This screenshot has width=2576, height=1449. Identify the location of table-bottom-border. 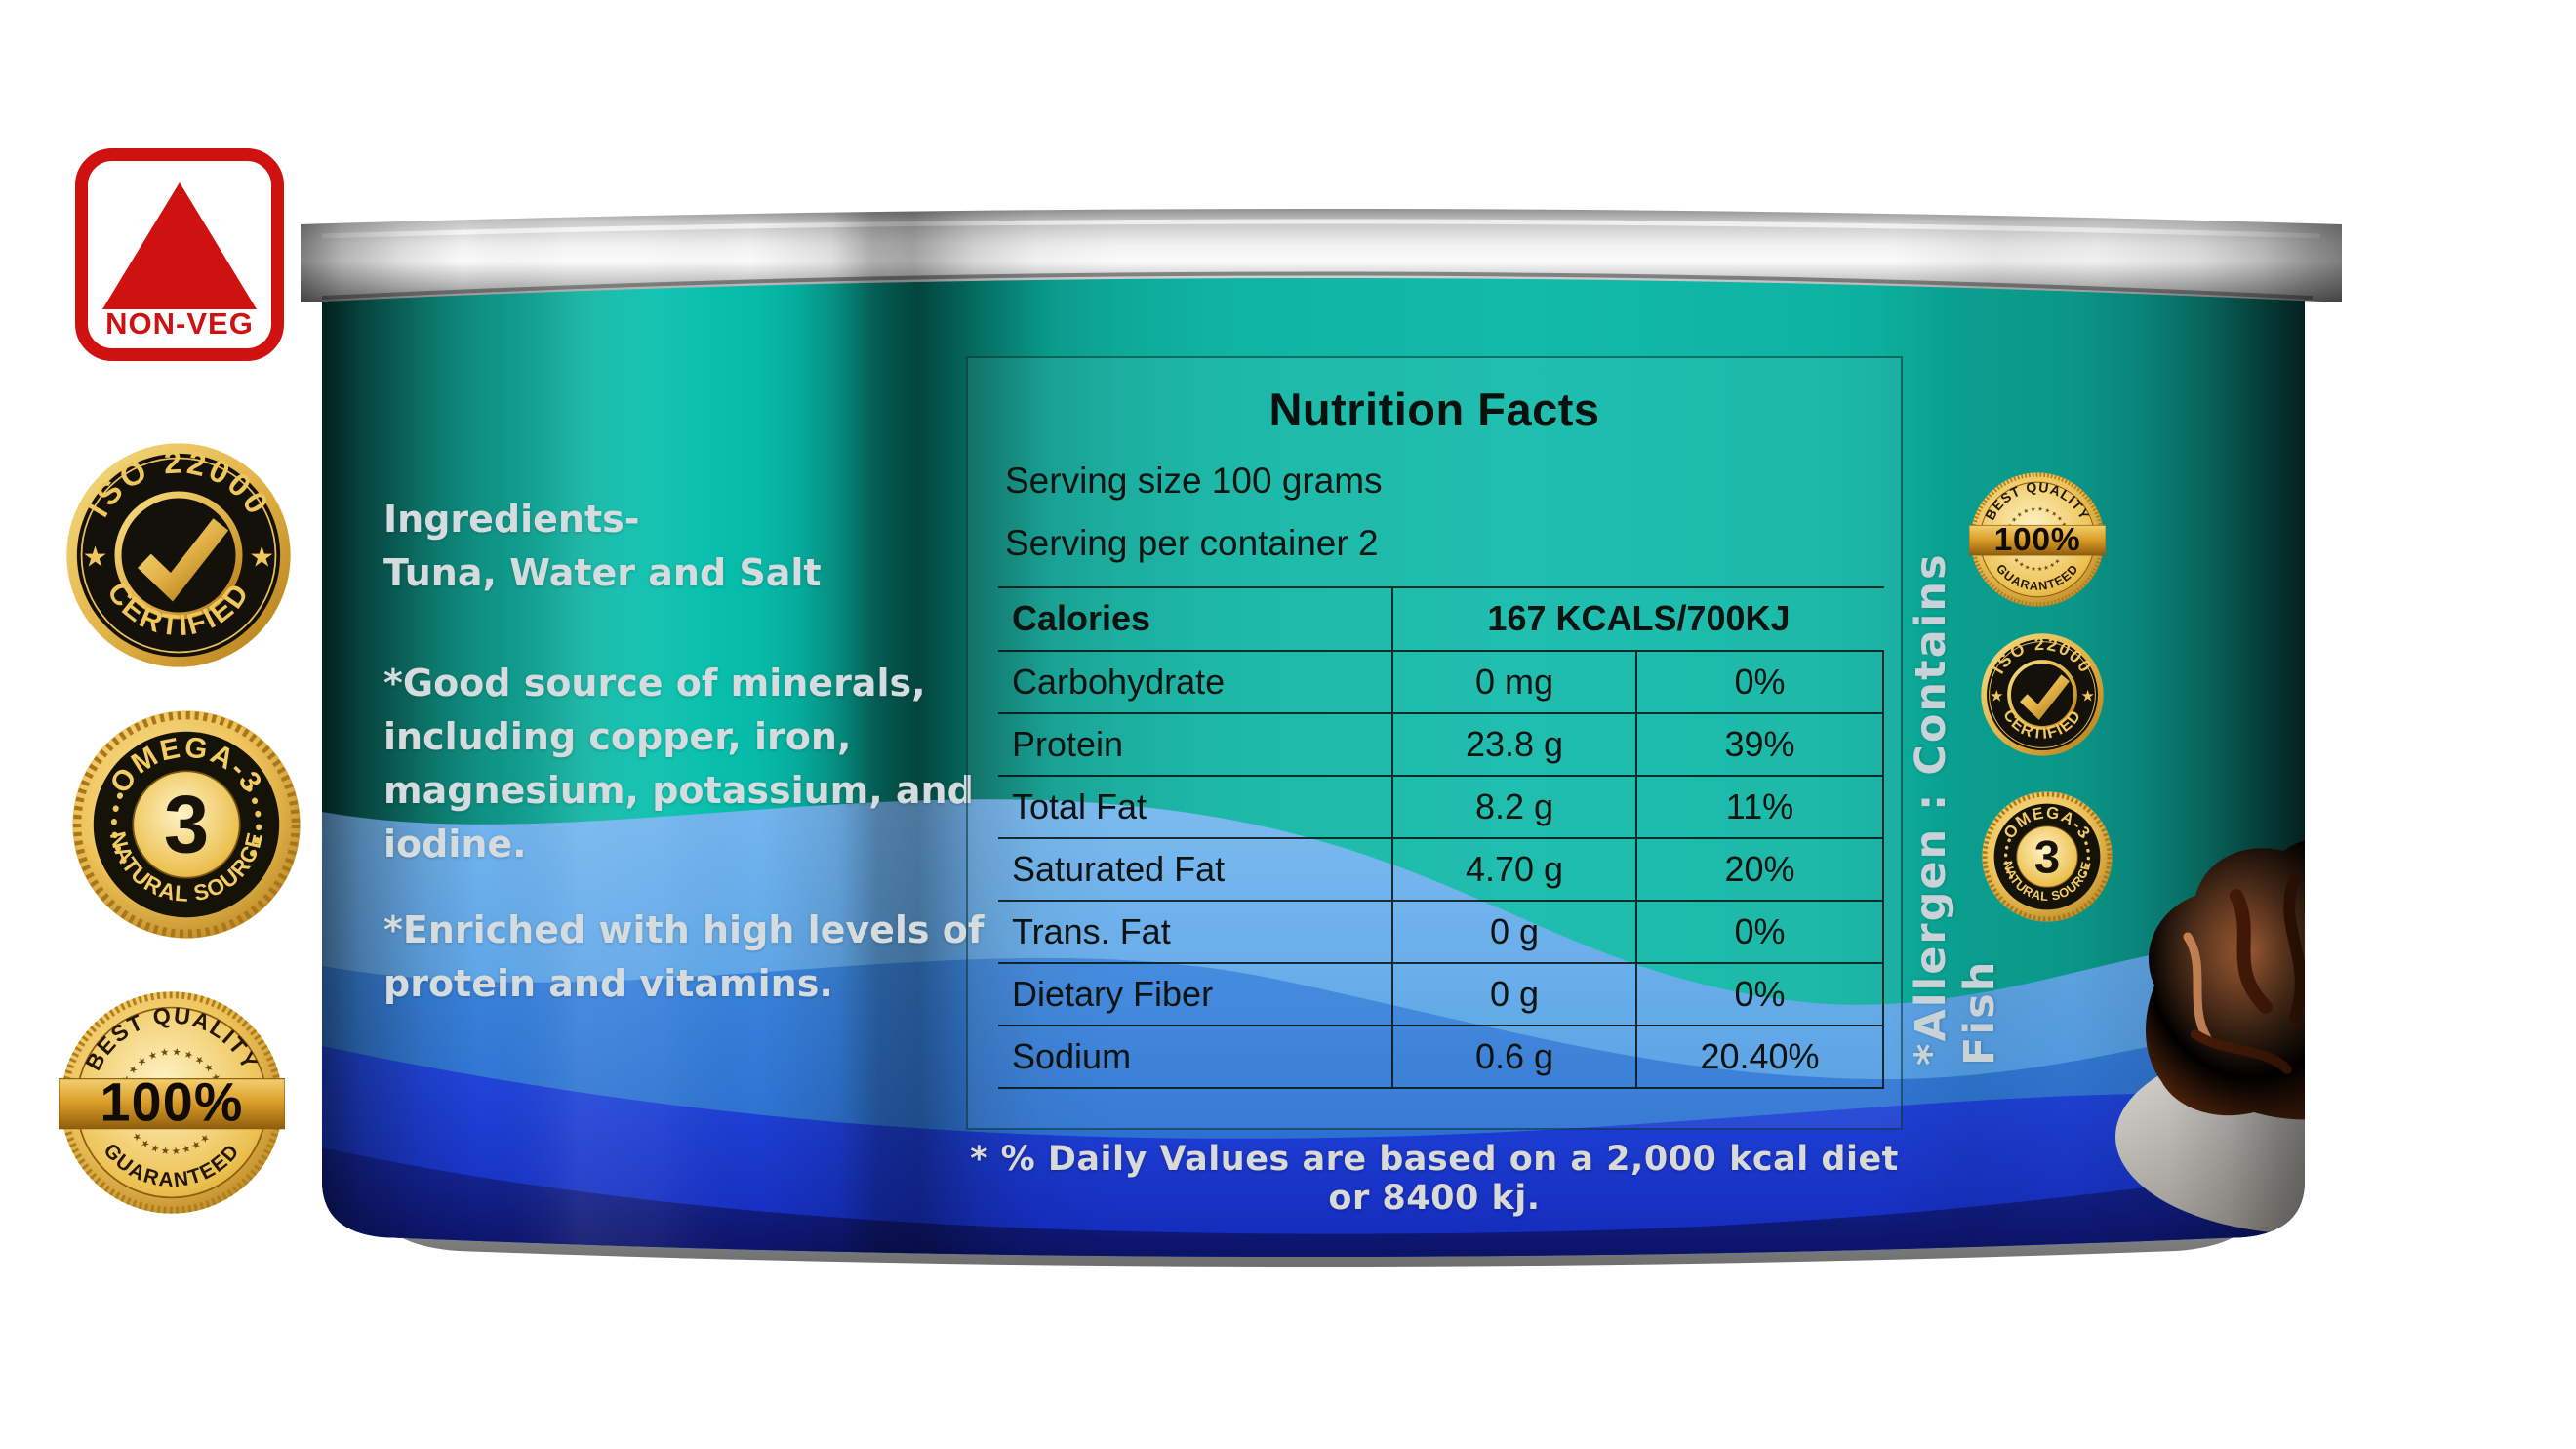
(1441, 1088).